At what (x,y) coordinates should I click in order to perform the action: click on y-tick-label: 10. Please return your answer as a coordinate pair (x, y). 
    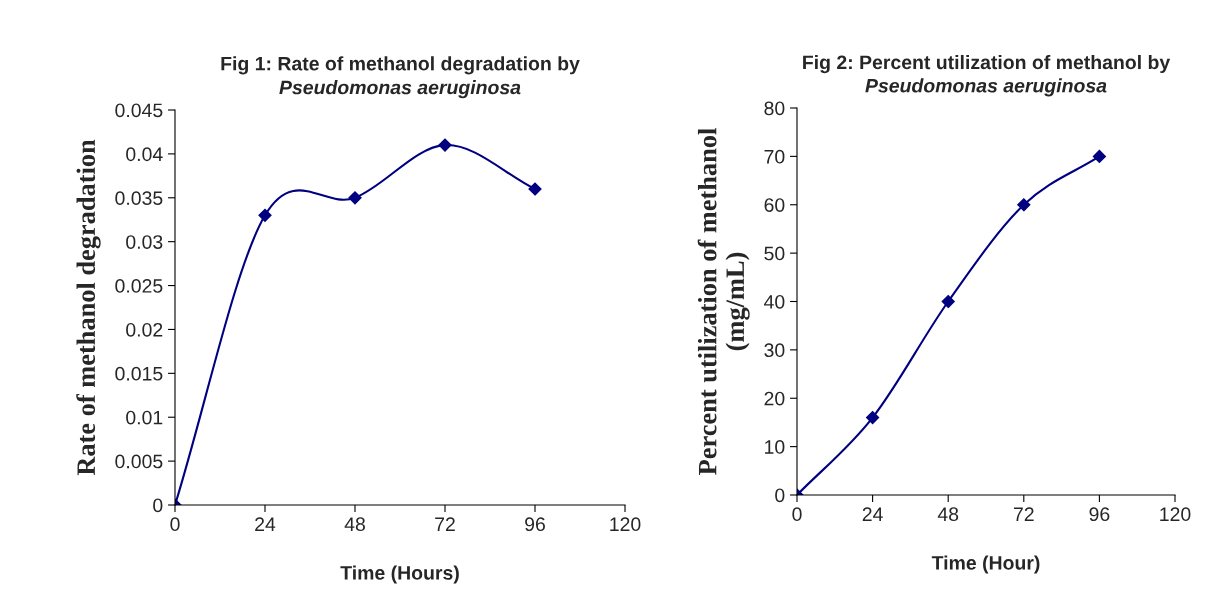
    Looking at the image, I should click on (775, 447).